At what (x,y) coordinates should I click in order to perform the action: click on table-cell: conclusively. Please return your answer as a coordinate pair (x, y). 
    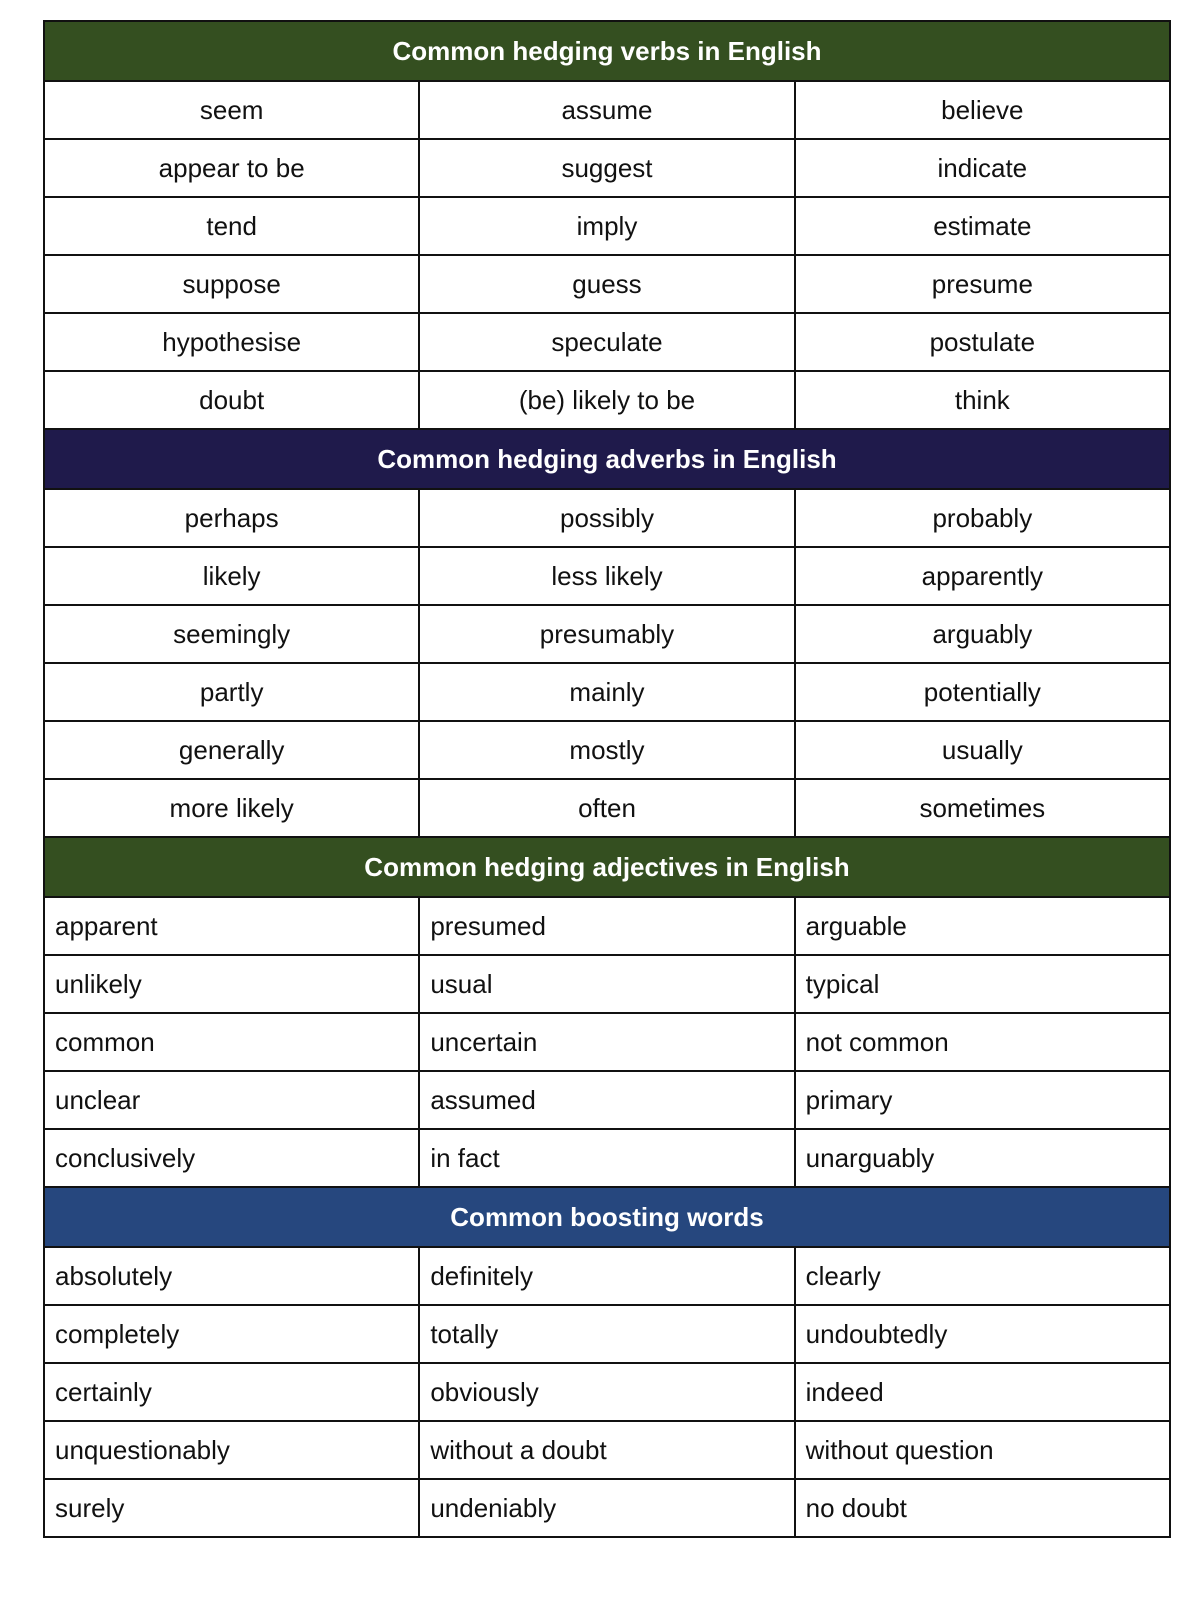
    Looking at the image, I should click on (231, 1158).